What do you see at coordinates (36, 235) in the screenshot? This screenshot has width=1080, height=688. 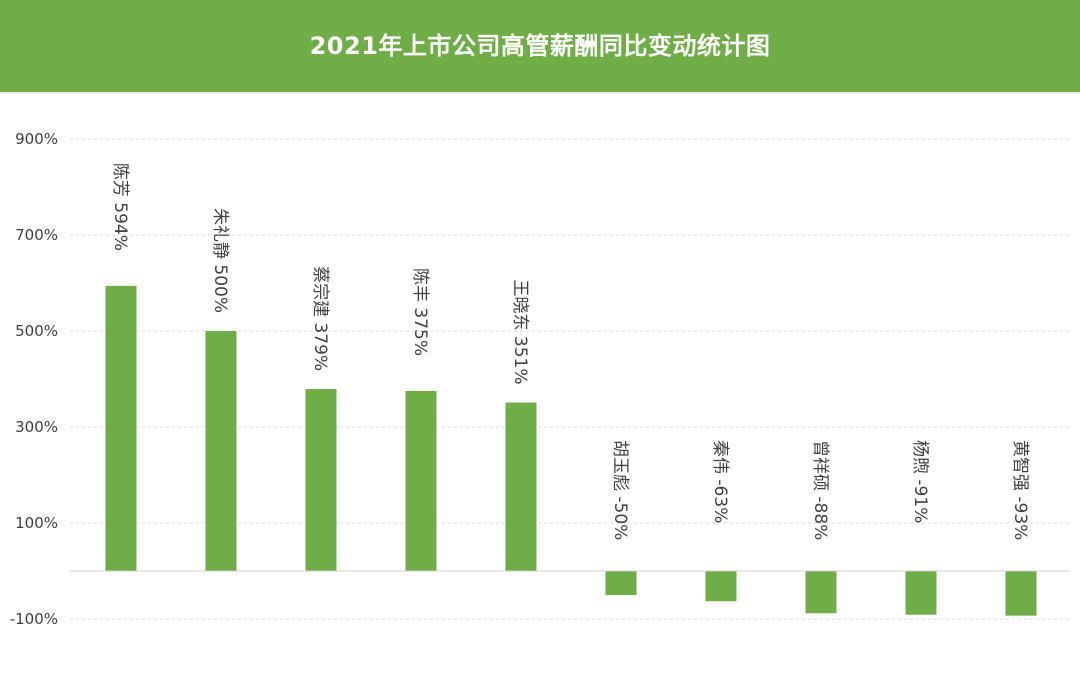 I see `y-tick-label: 700%` at bounding box center [36, 235].